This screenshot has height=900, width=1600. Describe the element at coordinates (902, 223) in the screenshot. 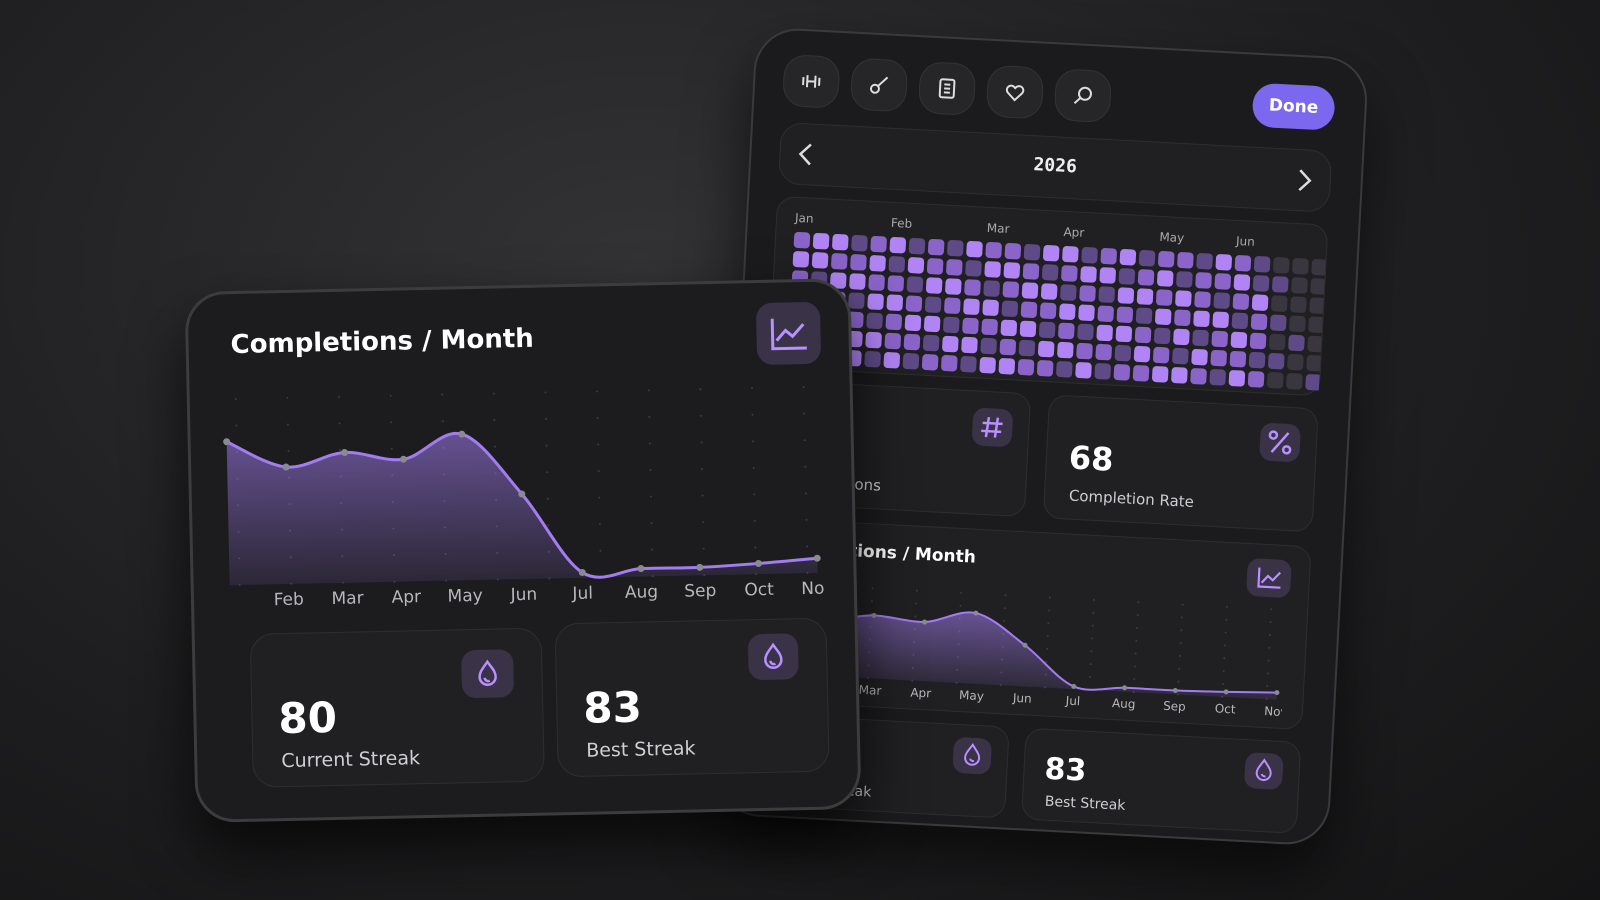

I see `month-label: Feb` at that location.